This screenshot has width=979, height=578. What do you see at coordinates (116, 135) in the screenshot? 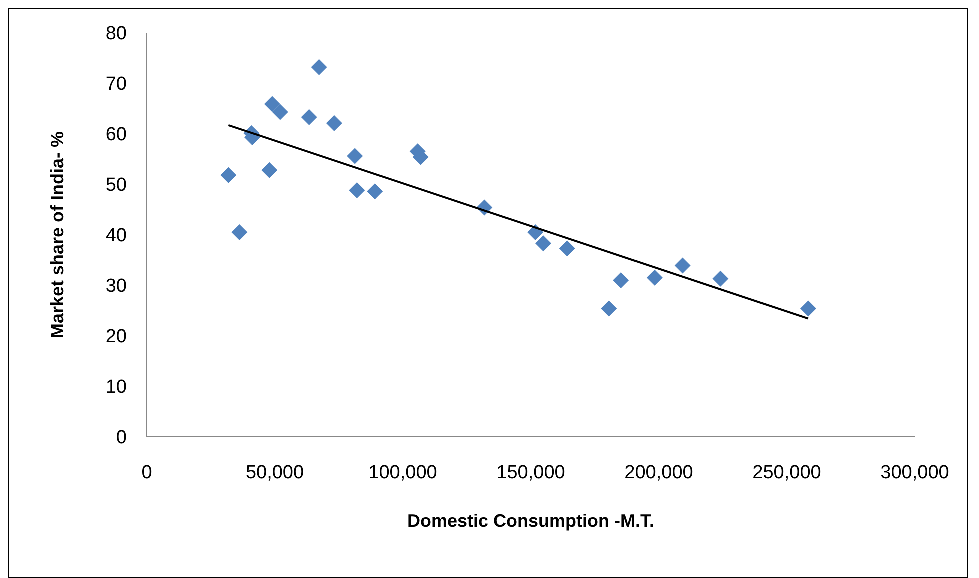
I see `y-tick-label: 60` at bounding box center [116, 135].